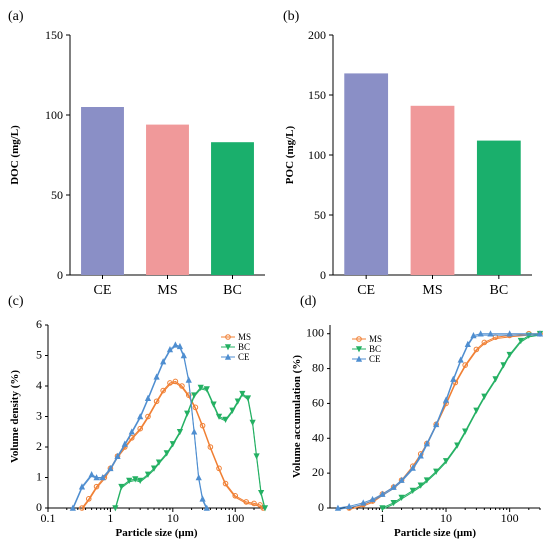 Image resolution: width=550 pixels, height=545 pixels. I want to click on x-tick-label-ms: MS, so click(432, 290).